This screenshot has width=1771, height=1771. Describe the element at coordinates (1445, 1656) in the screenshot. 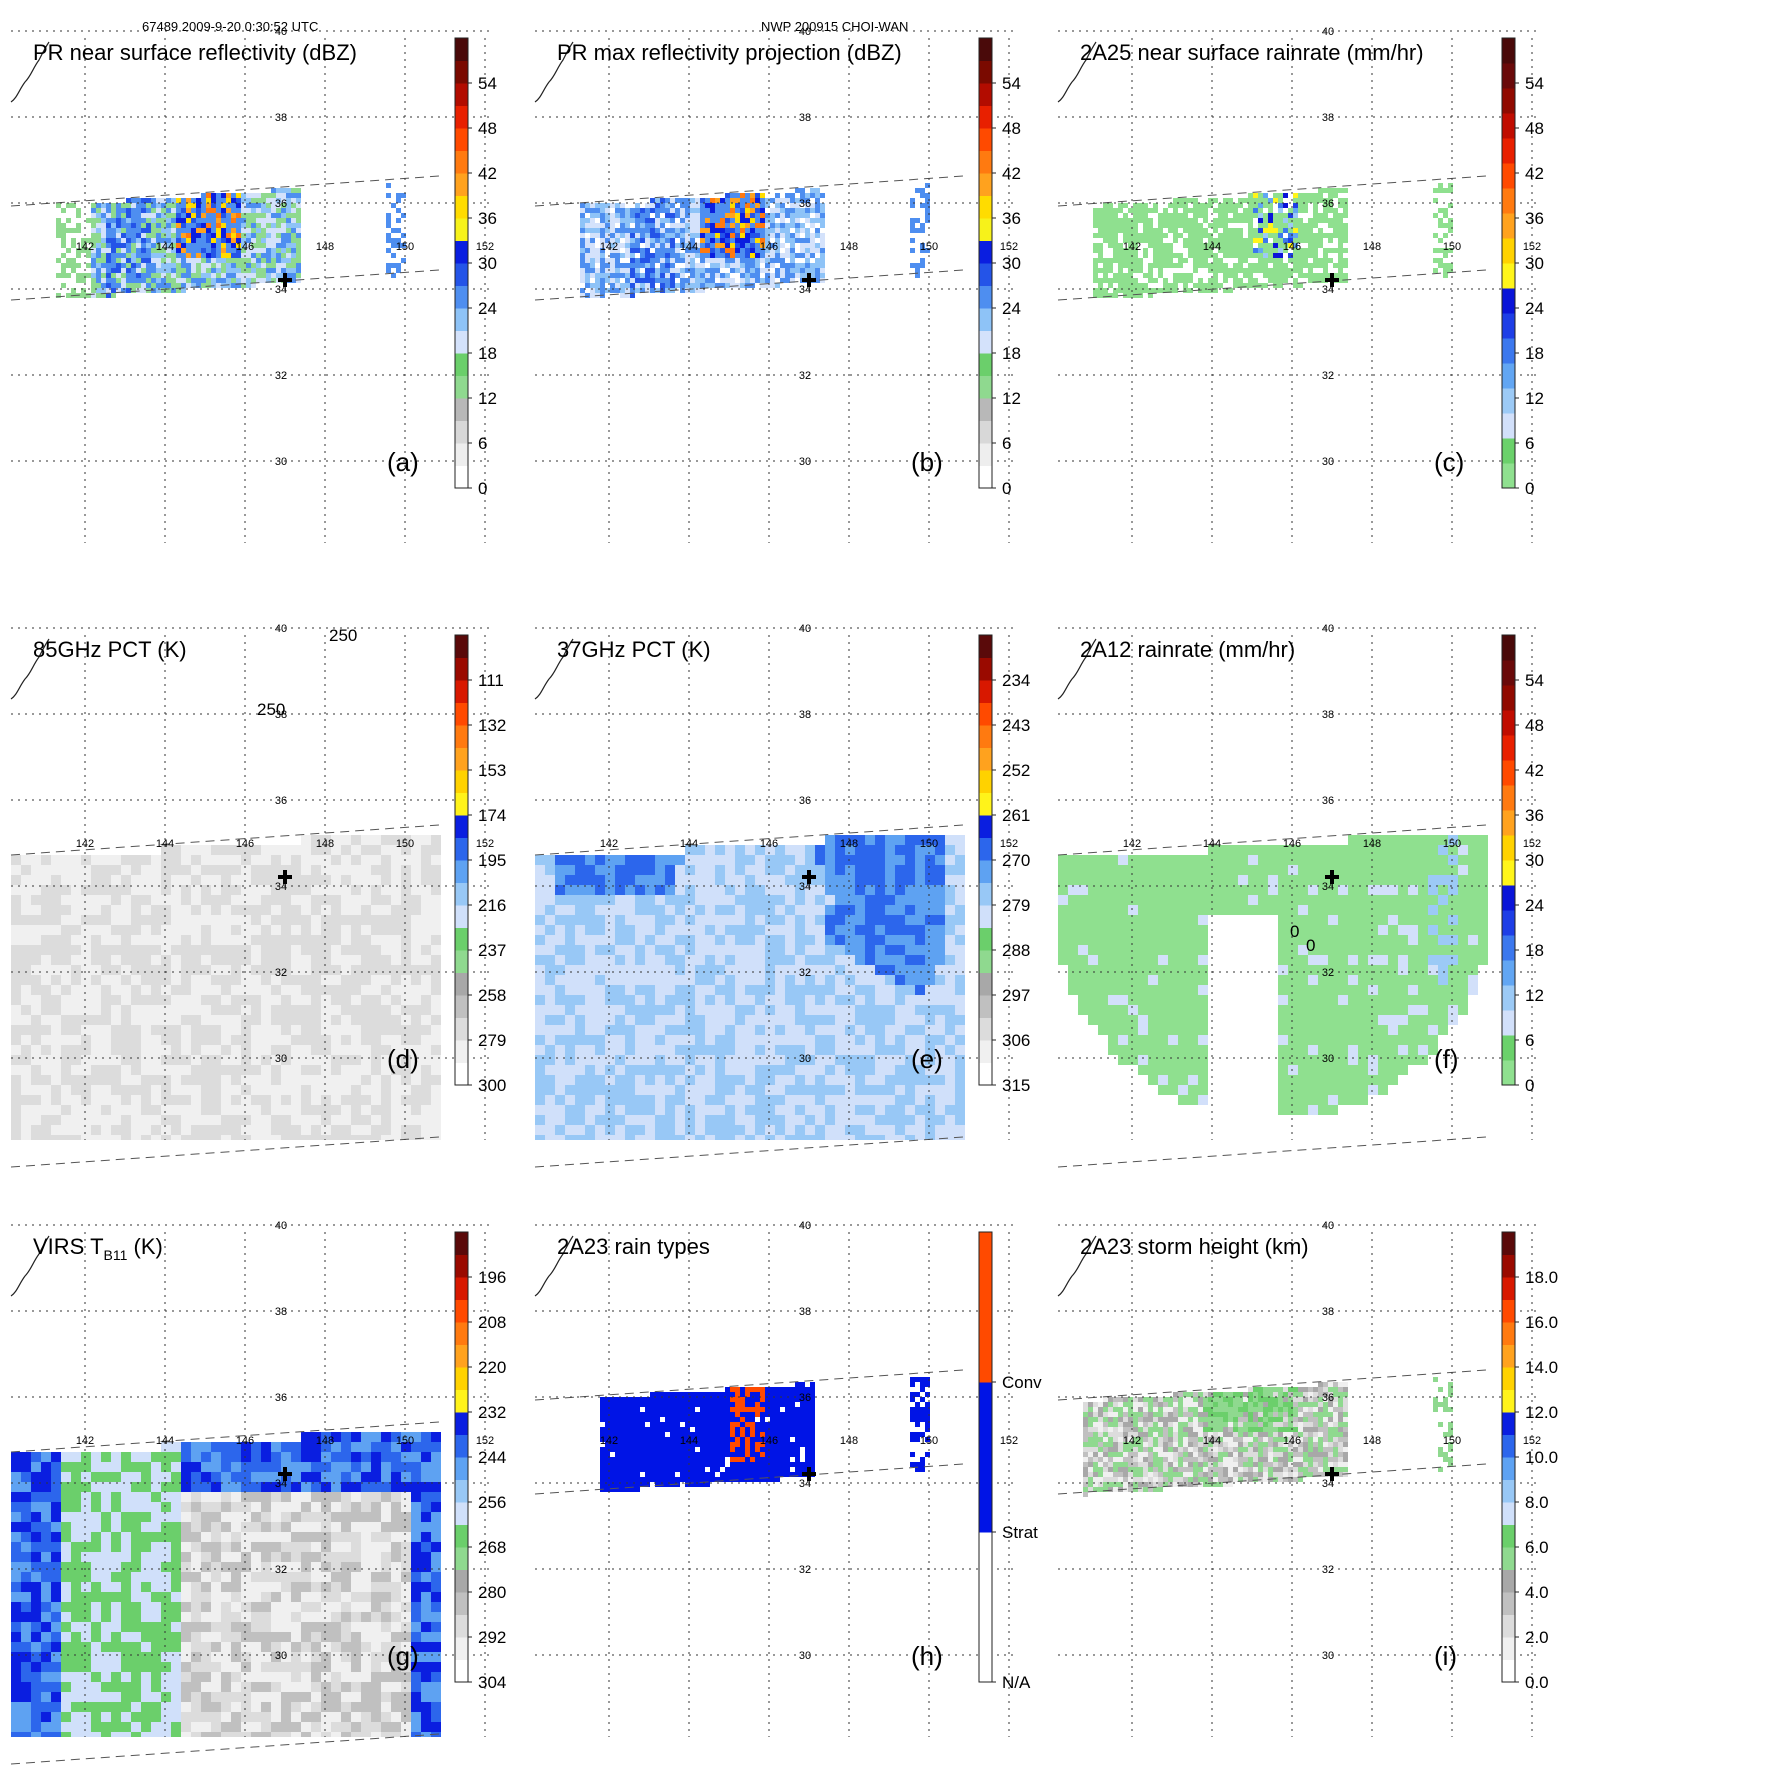

I see `panel-i-letter: (i)` at that location.